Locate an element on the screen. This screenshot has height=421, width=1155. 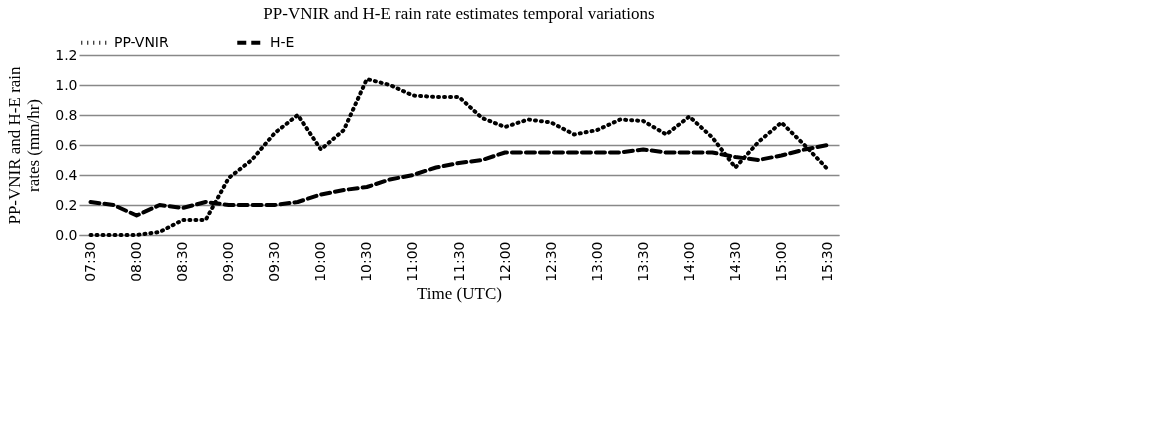
x-tick-label: 10:30 is located at coordinates (366, 261).